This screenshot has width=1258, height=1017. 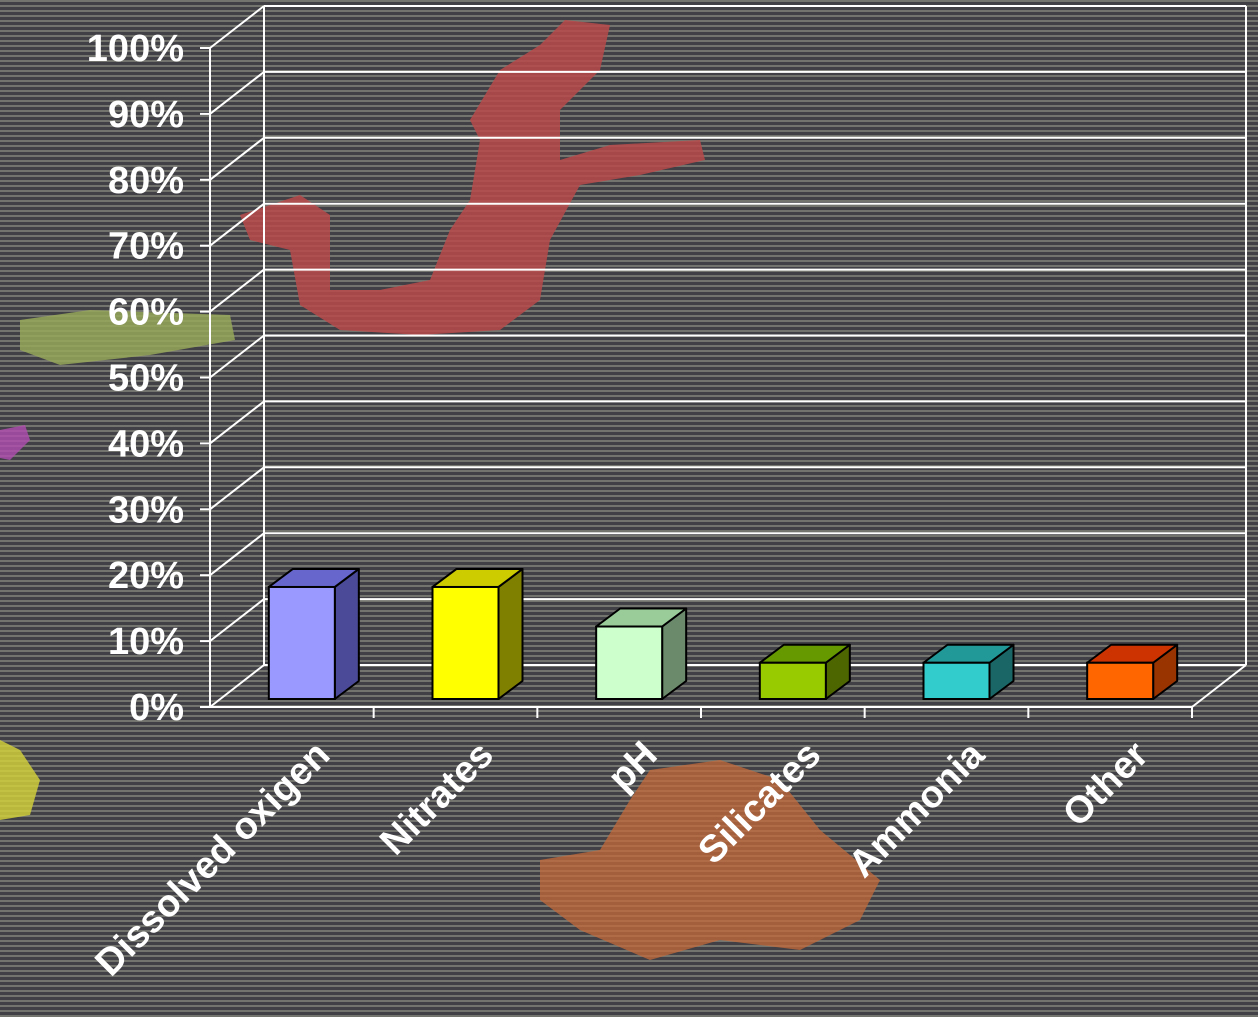 I want to click on y-tick-label: 50%, so click(x=146, y=379).